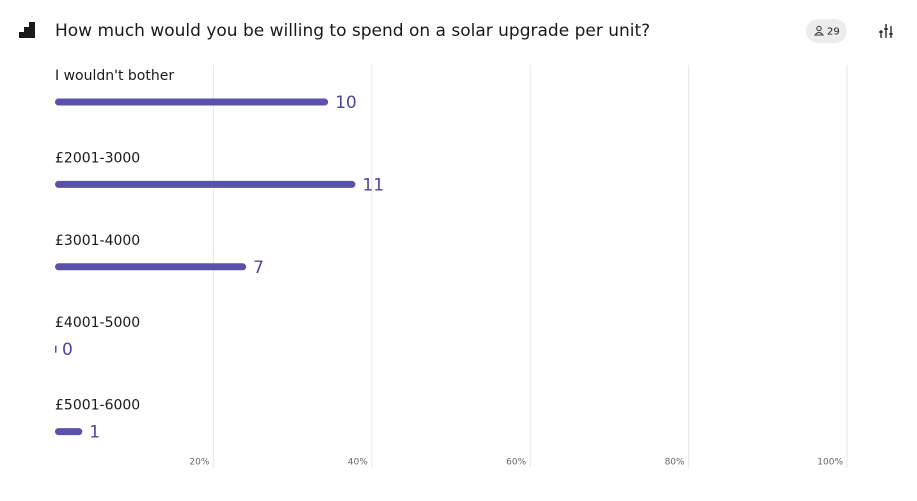 The width and height of the screenshot is (917, 501). What do you see at coordinates (67, 350) in the screenshot?
I see `value-label: 0` at bounding box center [67, 350].